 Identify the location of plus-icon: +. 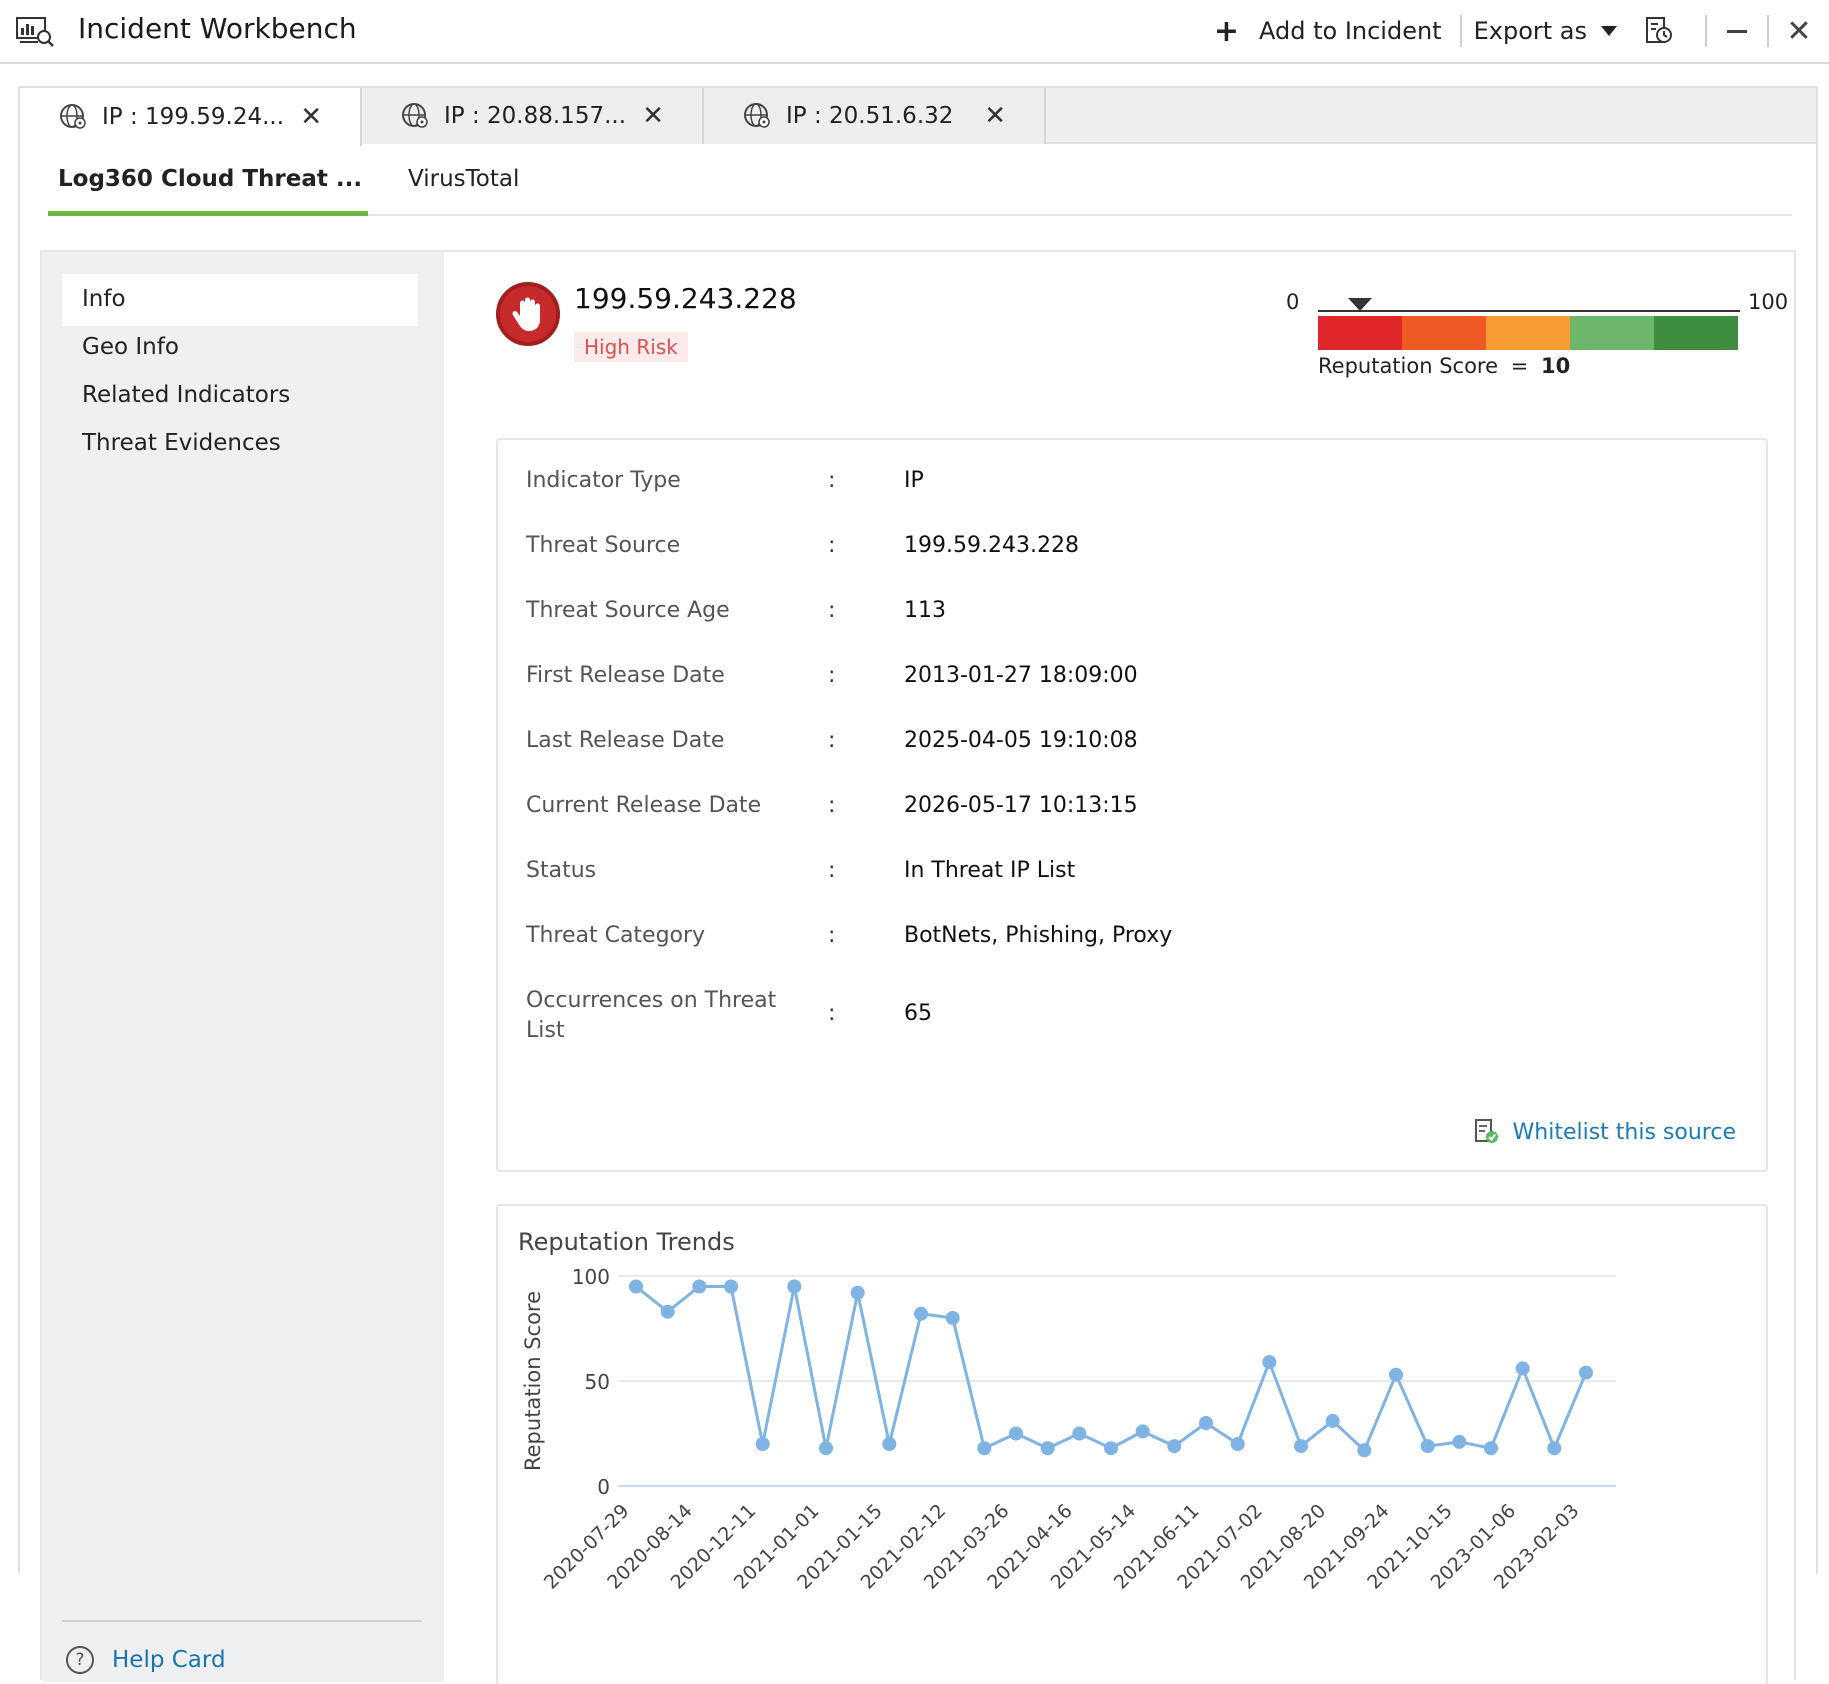
(1226, 31).